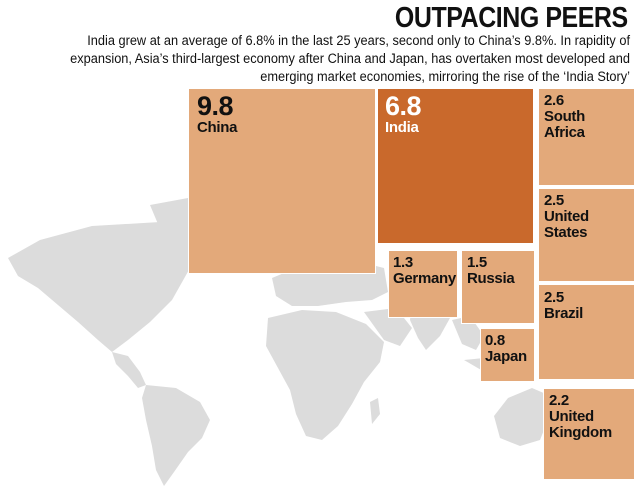 This screenshot has width=640, height=490. Describe the element at coordinates (564, 124) in the screenshot. I see `country-label-south-africa: South Africa` at that location.